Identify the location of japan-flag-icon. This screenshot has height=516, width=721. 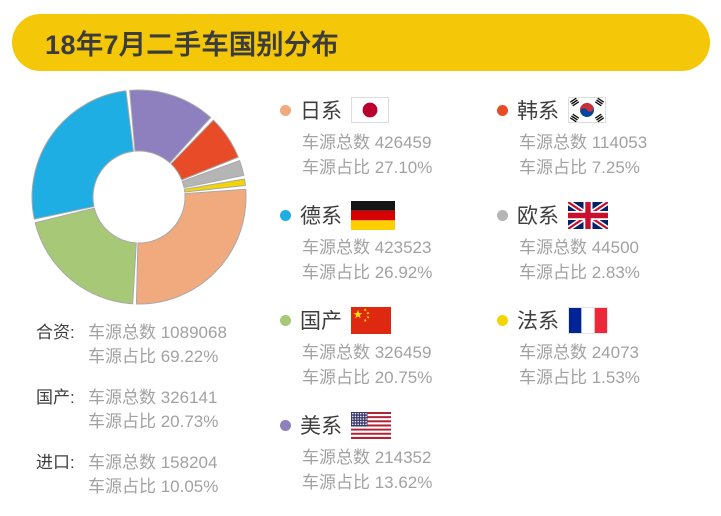
(370, 110).